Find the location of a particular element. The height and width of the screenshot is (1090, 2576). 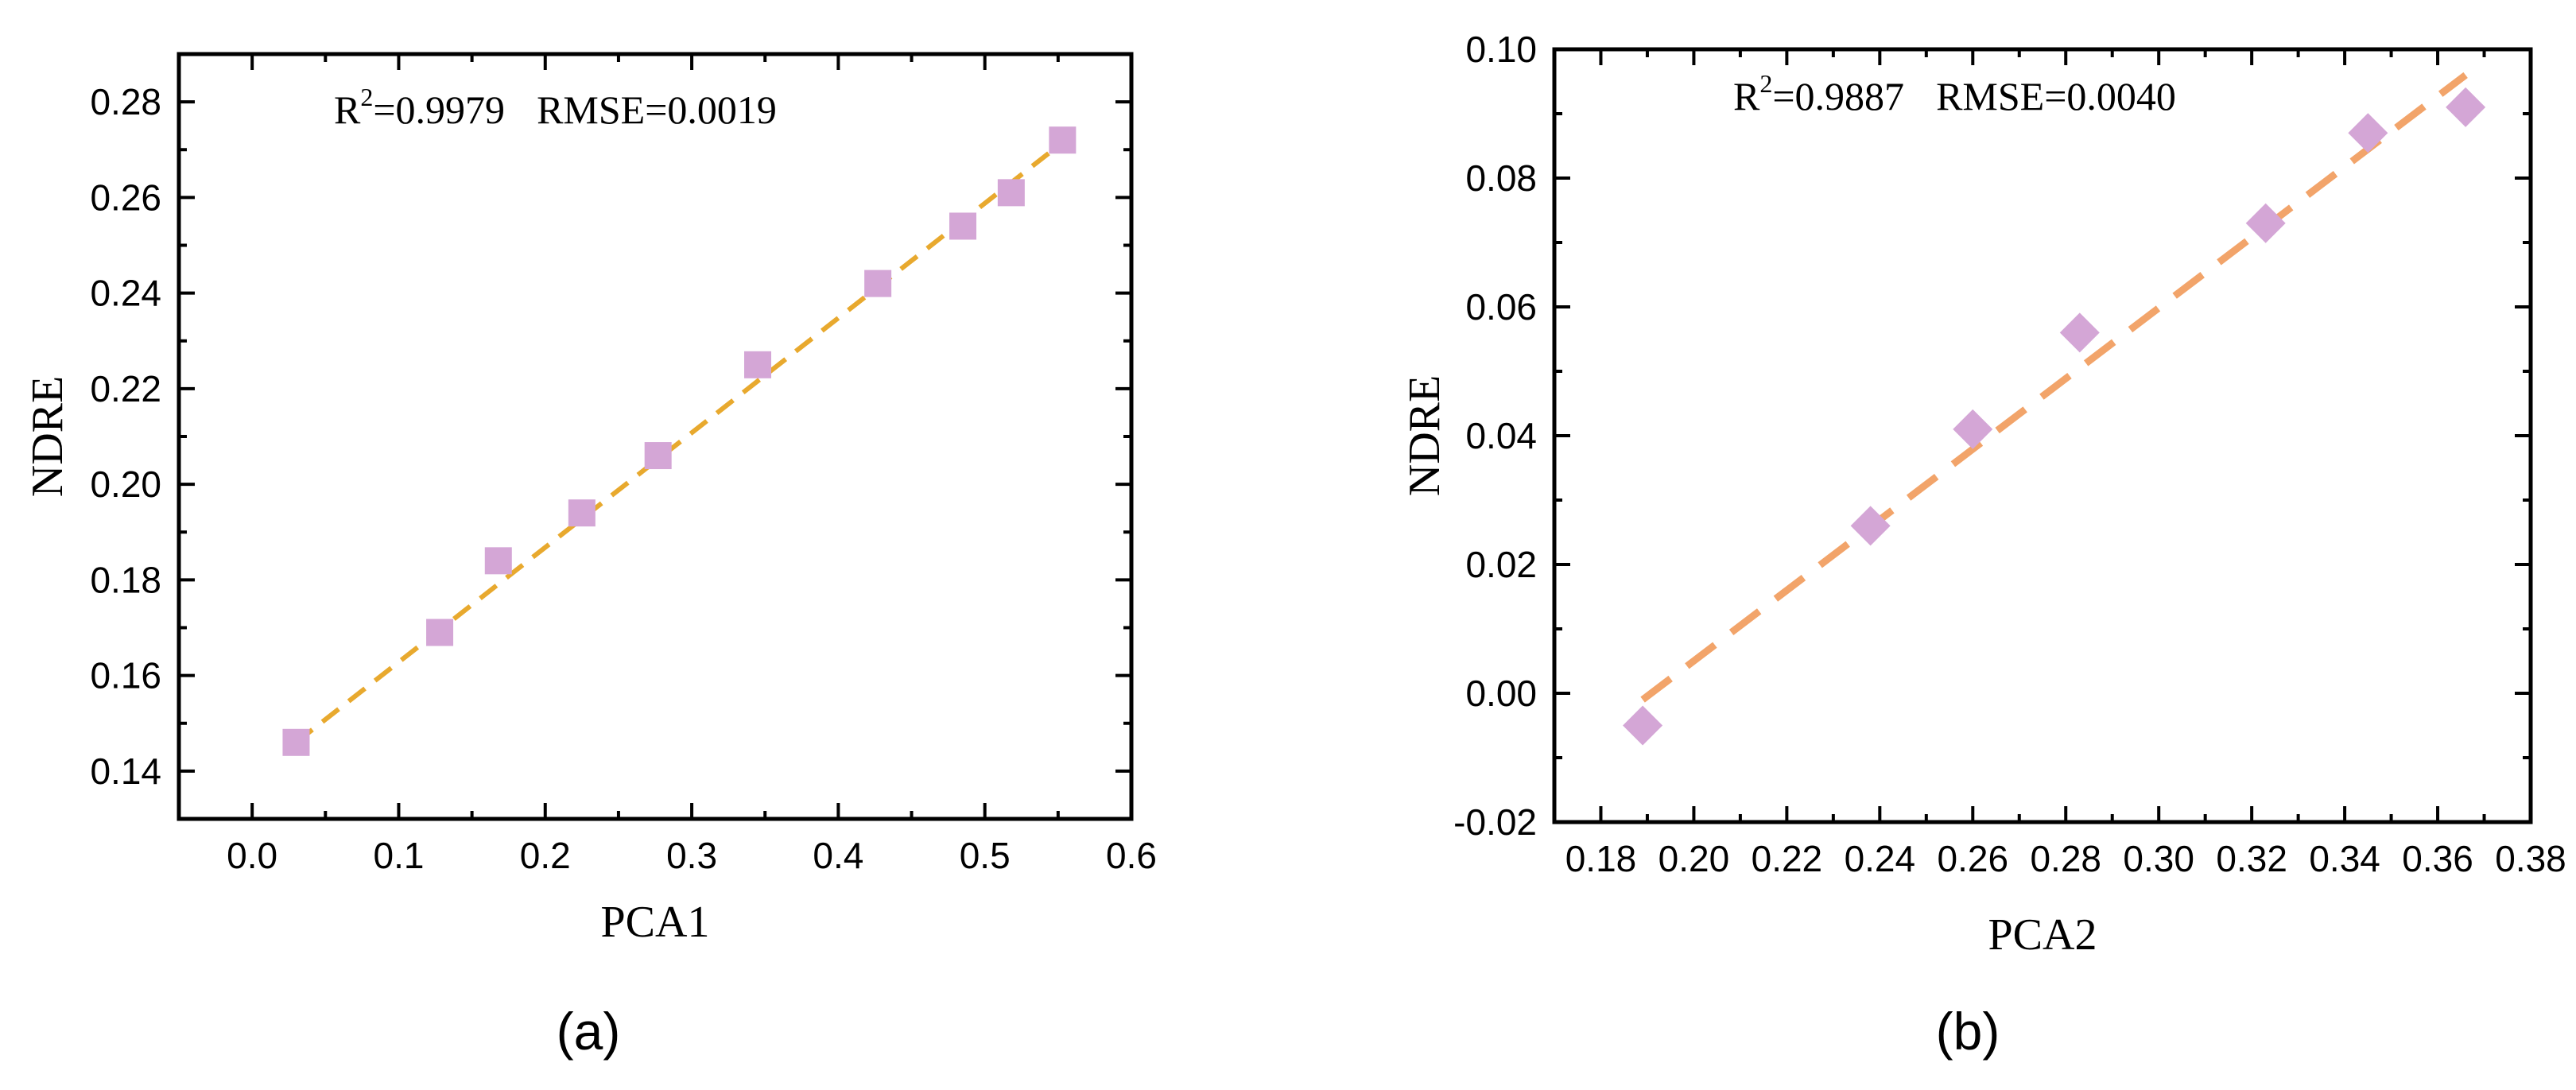

x-tick-label: 0.0 is located at coordinates (252, 855).